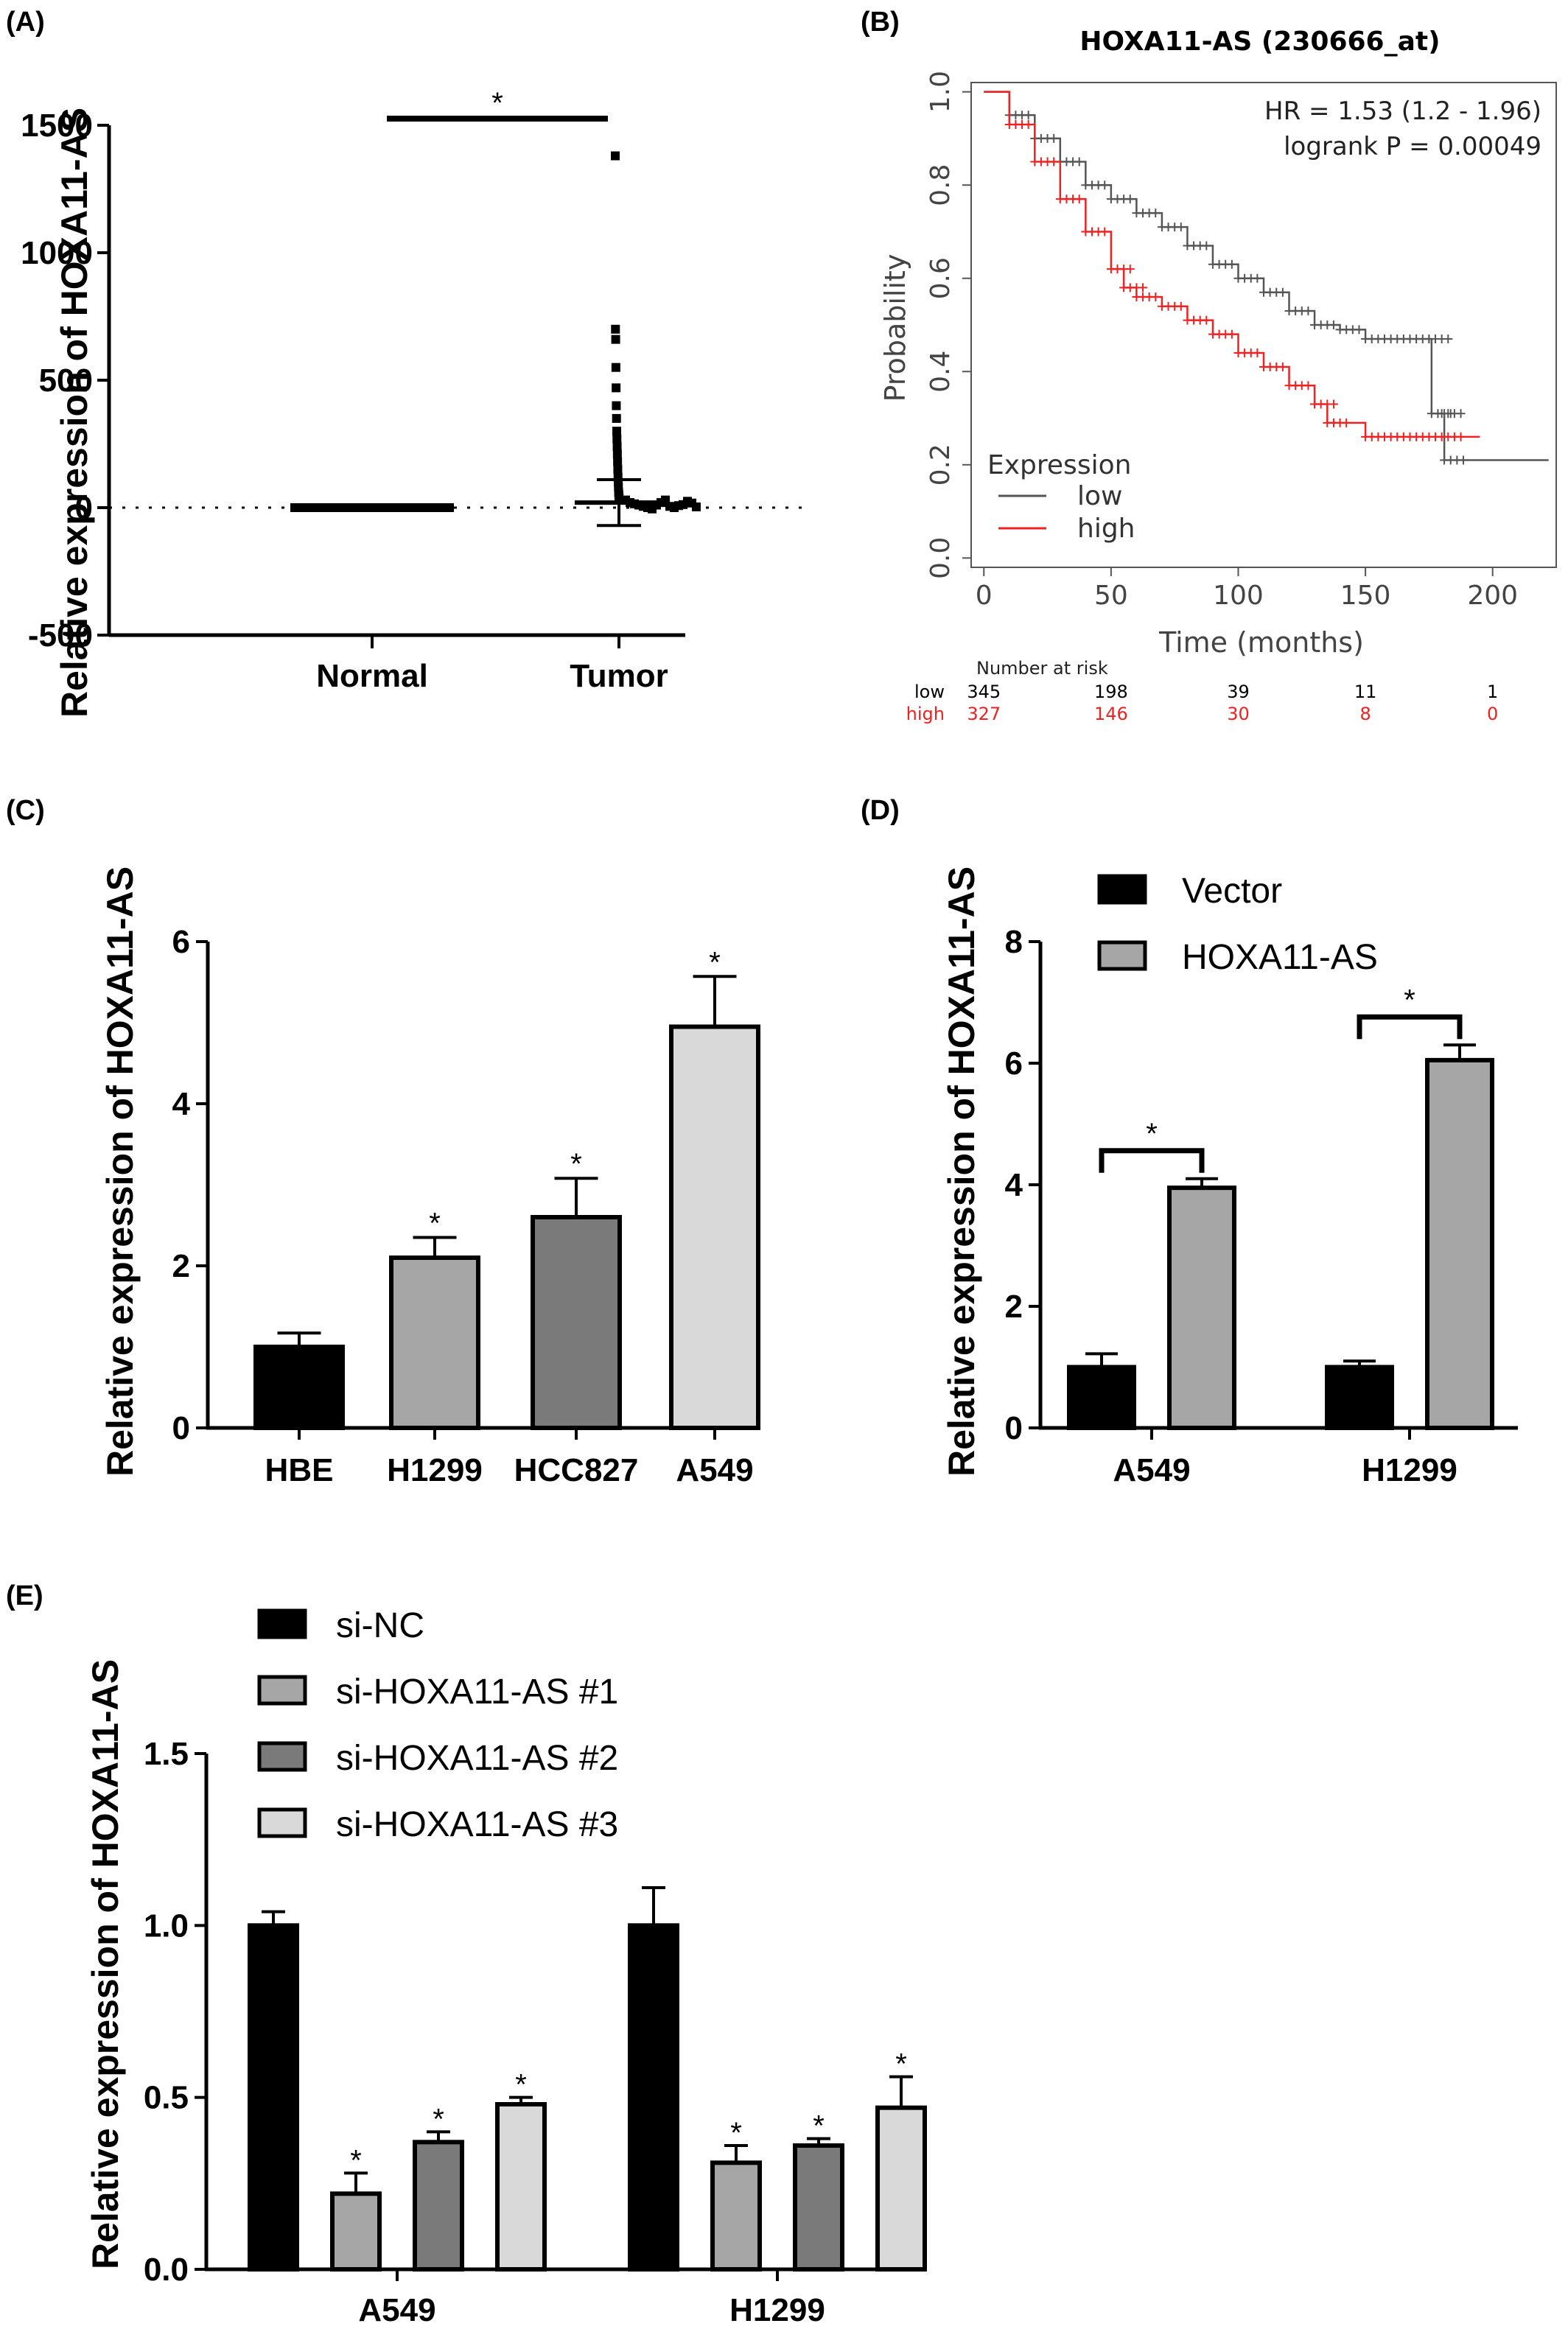 This screenshot has width=1568, height=2329. What do you see at coordinates (1365, 596) in the screenshot?
I see `x-tick-label: 150` at bounding box center [1365, 596].